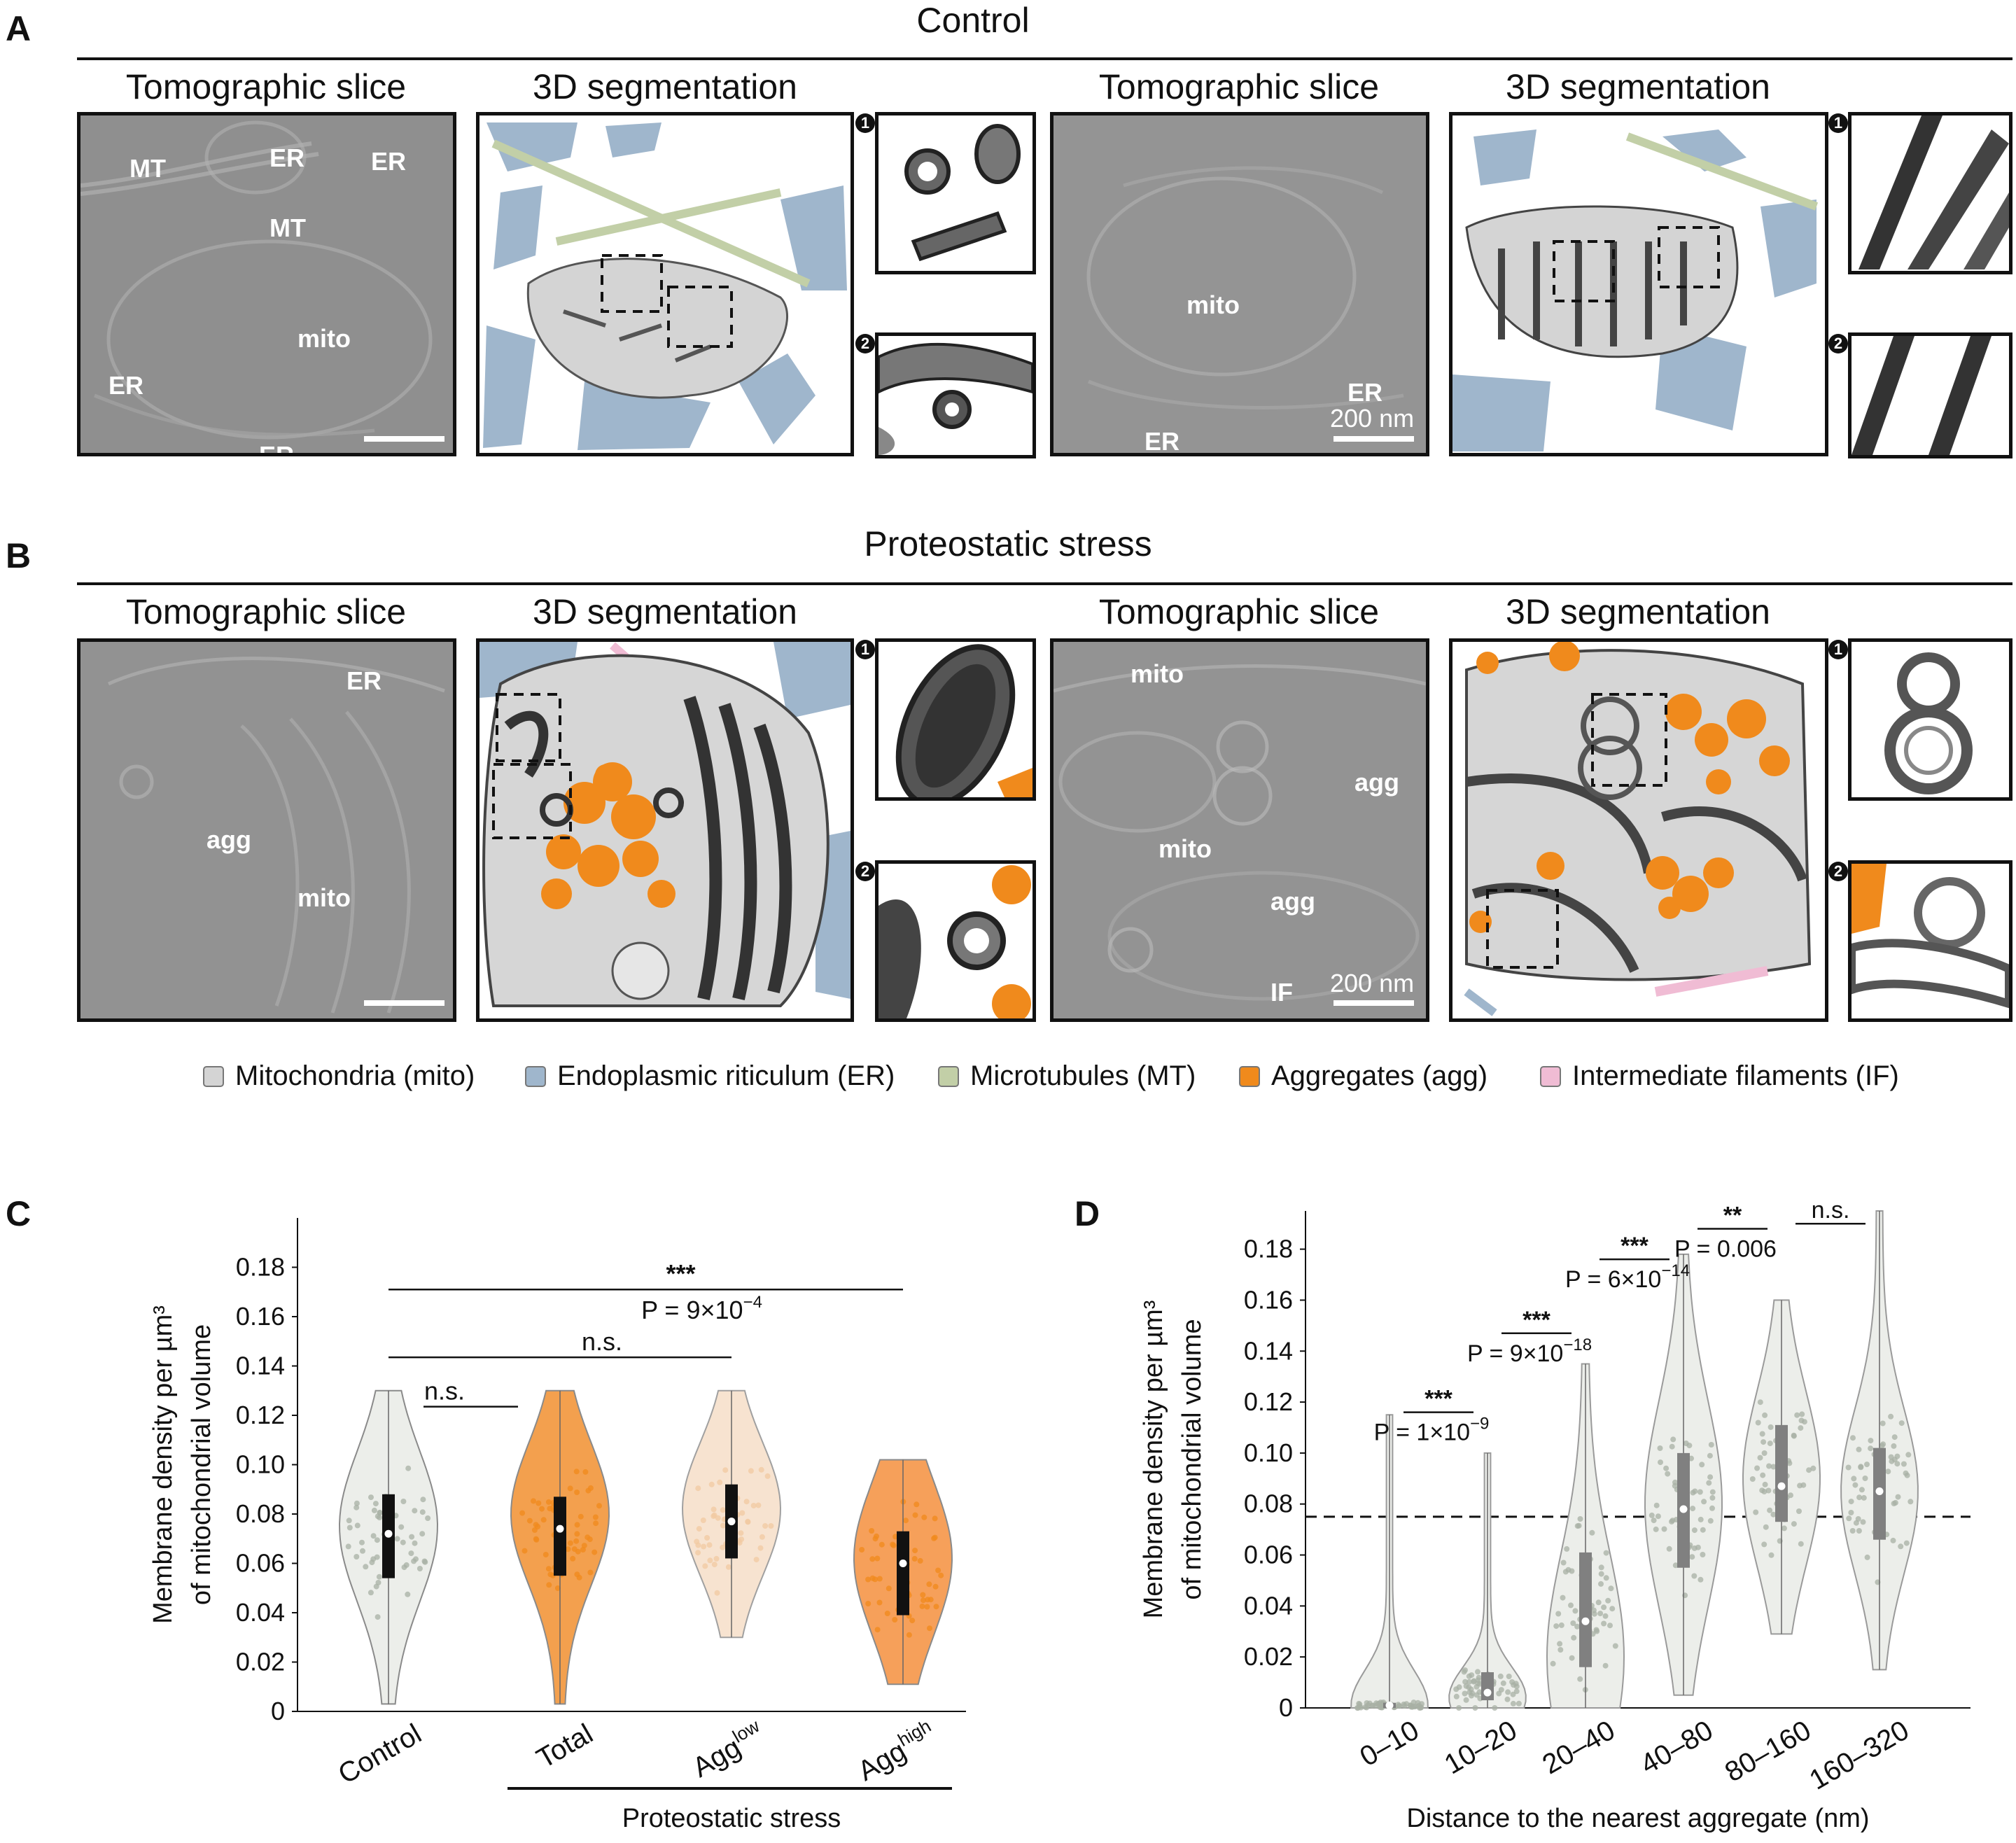 Image resolution: width=2016 pixels, height=1843 pixels. Describe the element at coordinates (1831, 1210) in the screenshot. I see `d-annot-stars: n.s.` at that location.